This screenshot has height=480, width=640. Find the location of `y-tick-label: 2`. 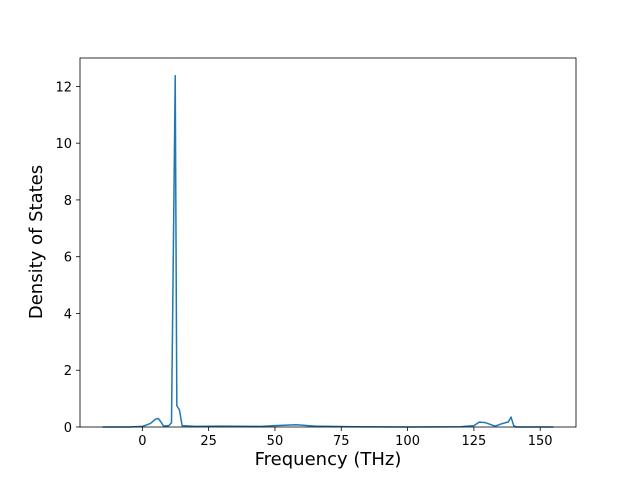

y-tick-label: 2 is located at coordinates (68, 371).